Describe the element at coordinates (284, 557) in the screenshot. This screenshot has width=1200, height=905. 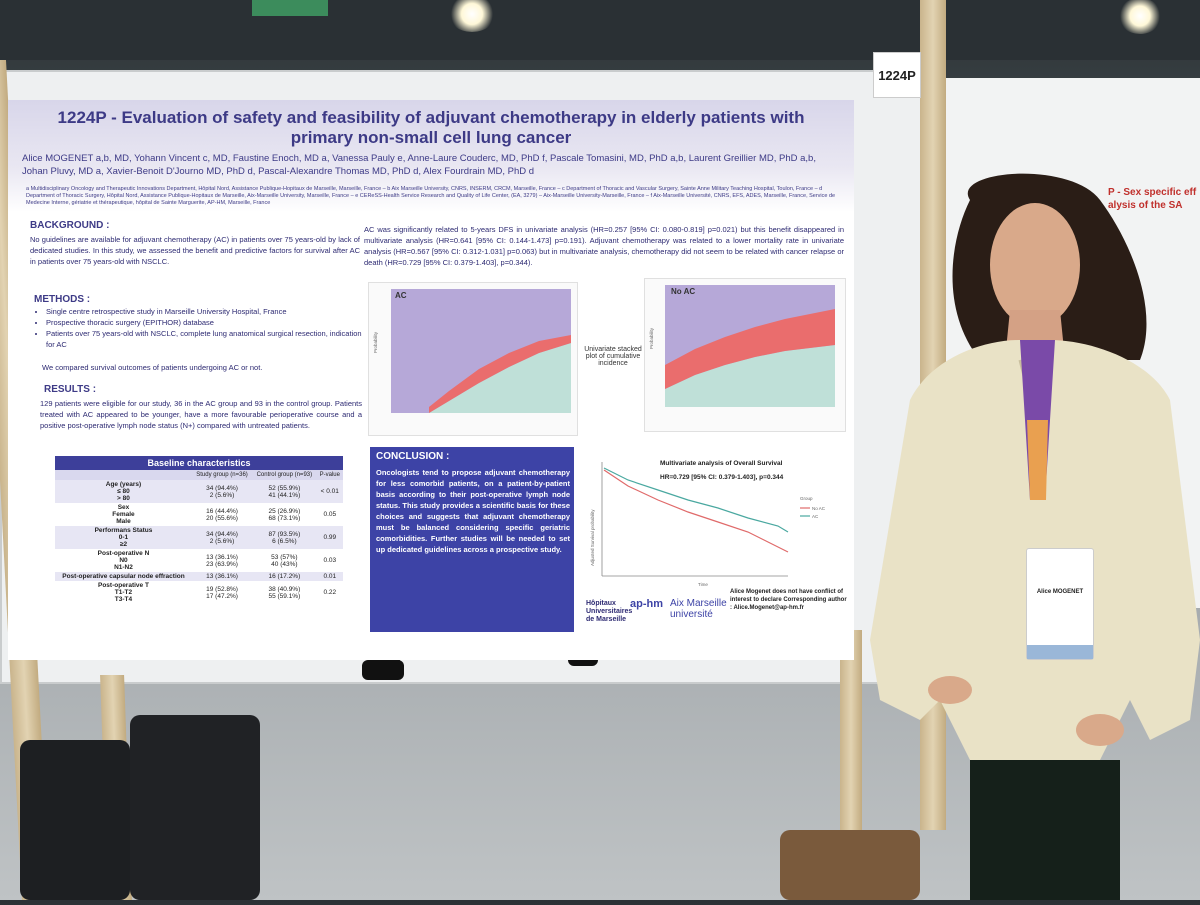
I see `cell: 53 (57%)` at that location.